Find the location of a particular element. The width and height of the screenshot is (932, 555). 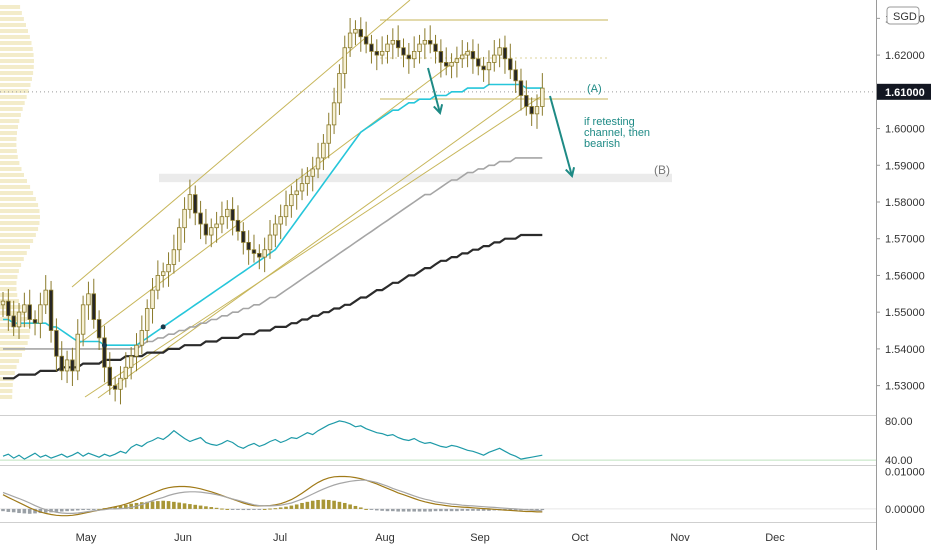

macd-tick-label: 0.01000 is located at coordinates (905, 473).